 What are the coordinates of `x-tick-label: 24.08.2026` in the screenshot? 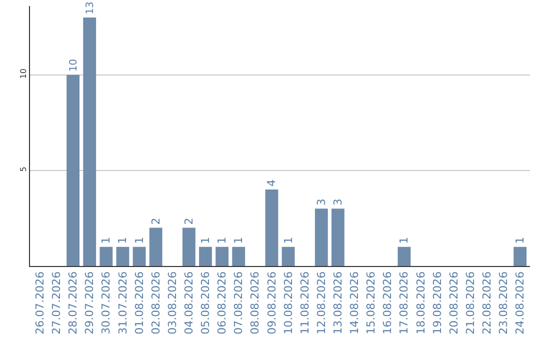 It's located at (520, 302).